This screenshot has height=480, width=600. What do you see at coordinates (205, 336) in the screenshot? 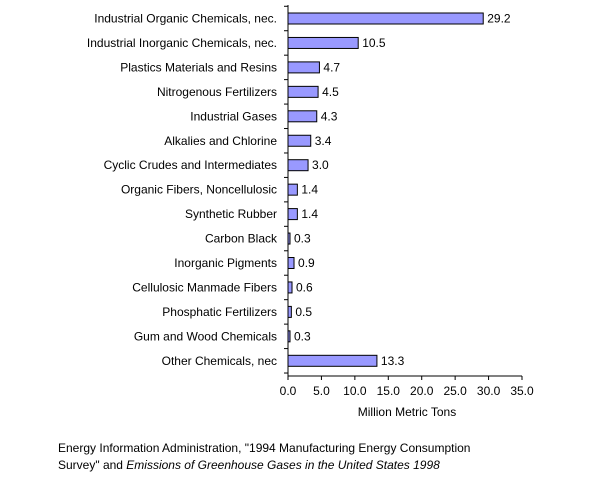
I see `category-label: Gum and Wood Chemicals` at bounding box center [205, 336].